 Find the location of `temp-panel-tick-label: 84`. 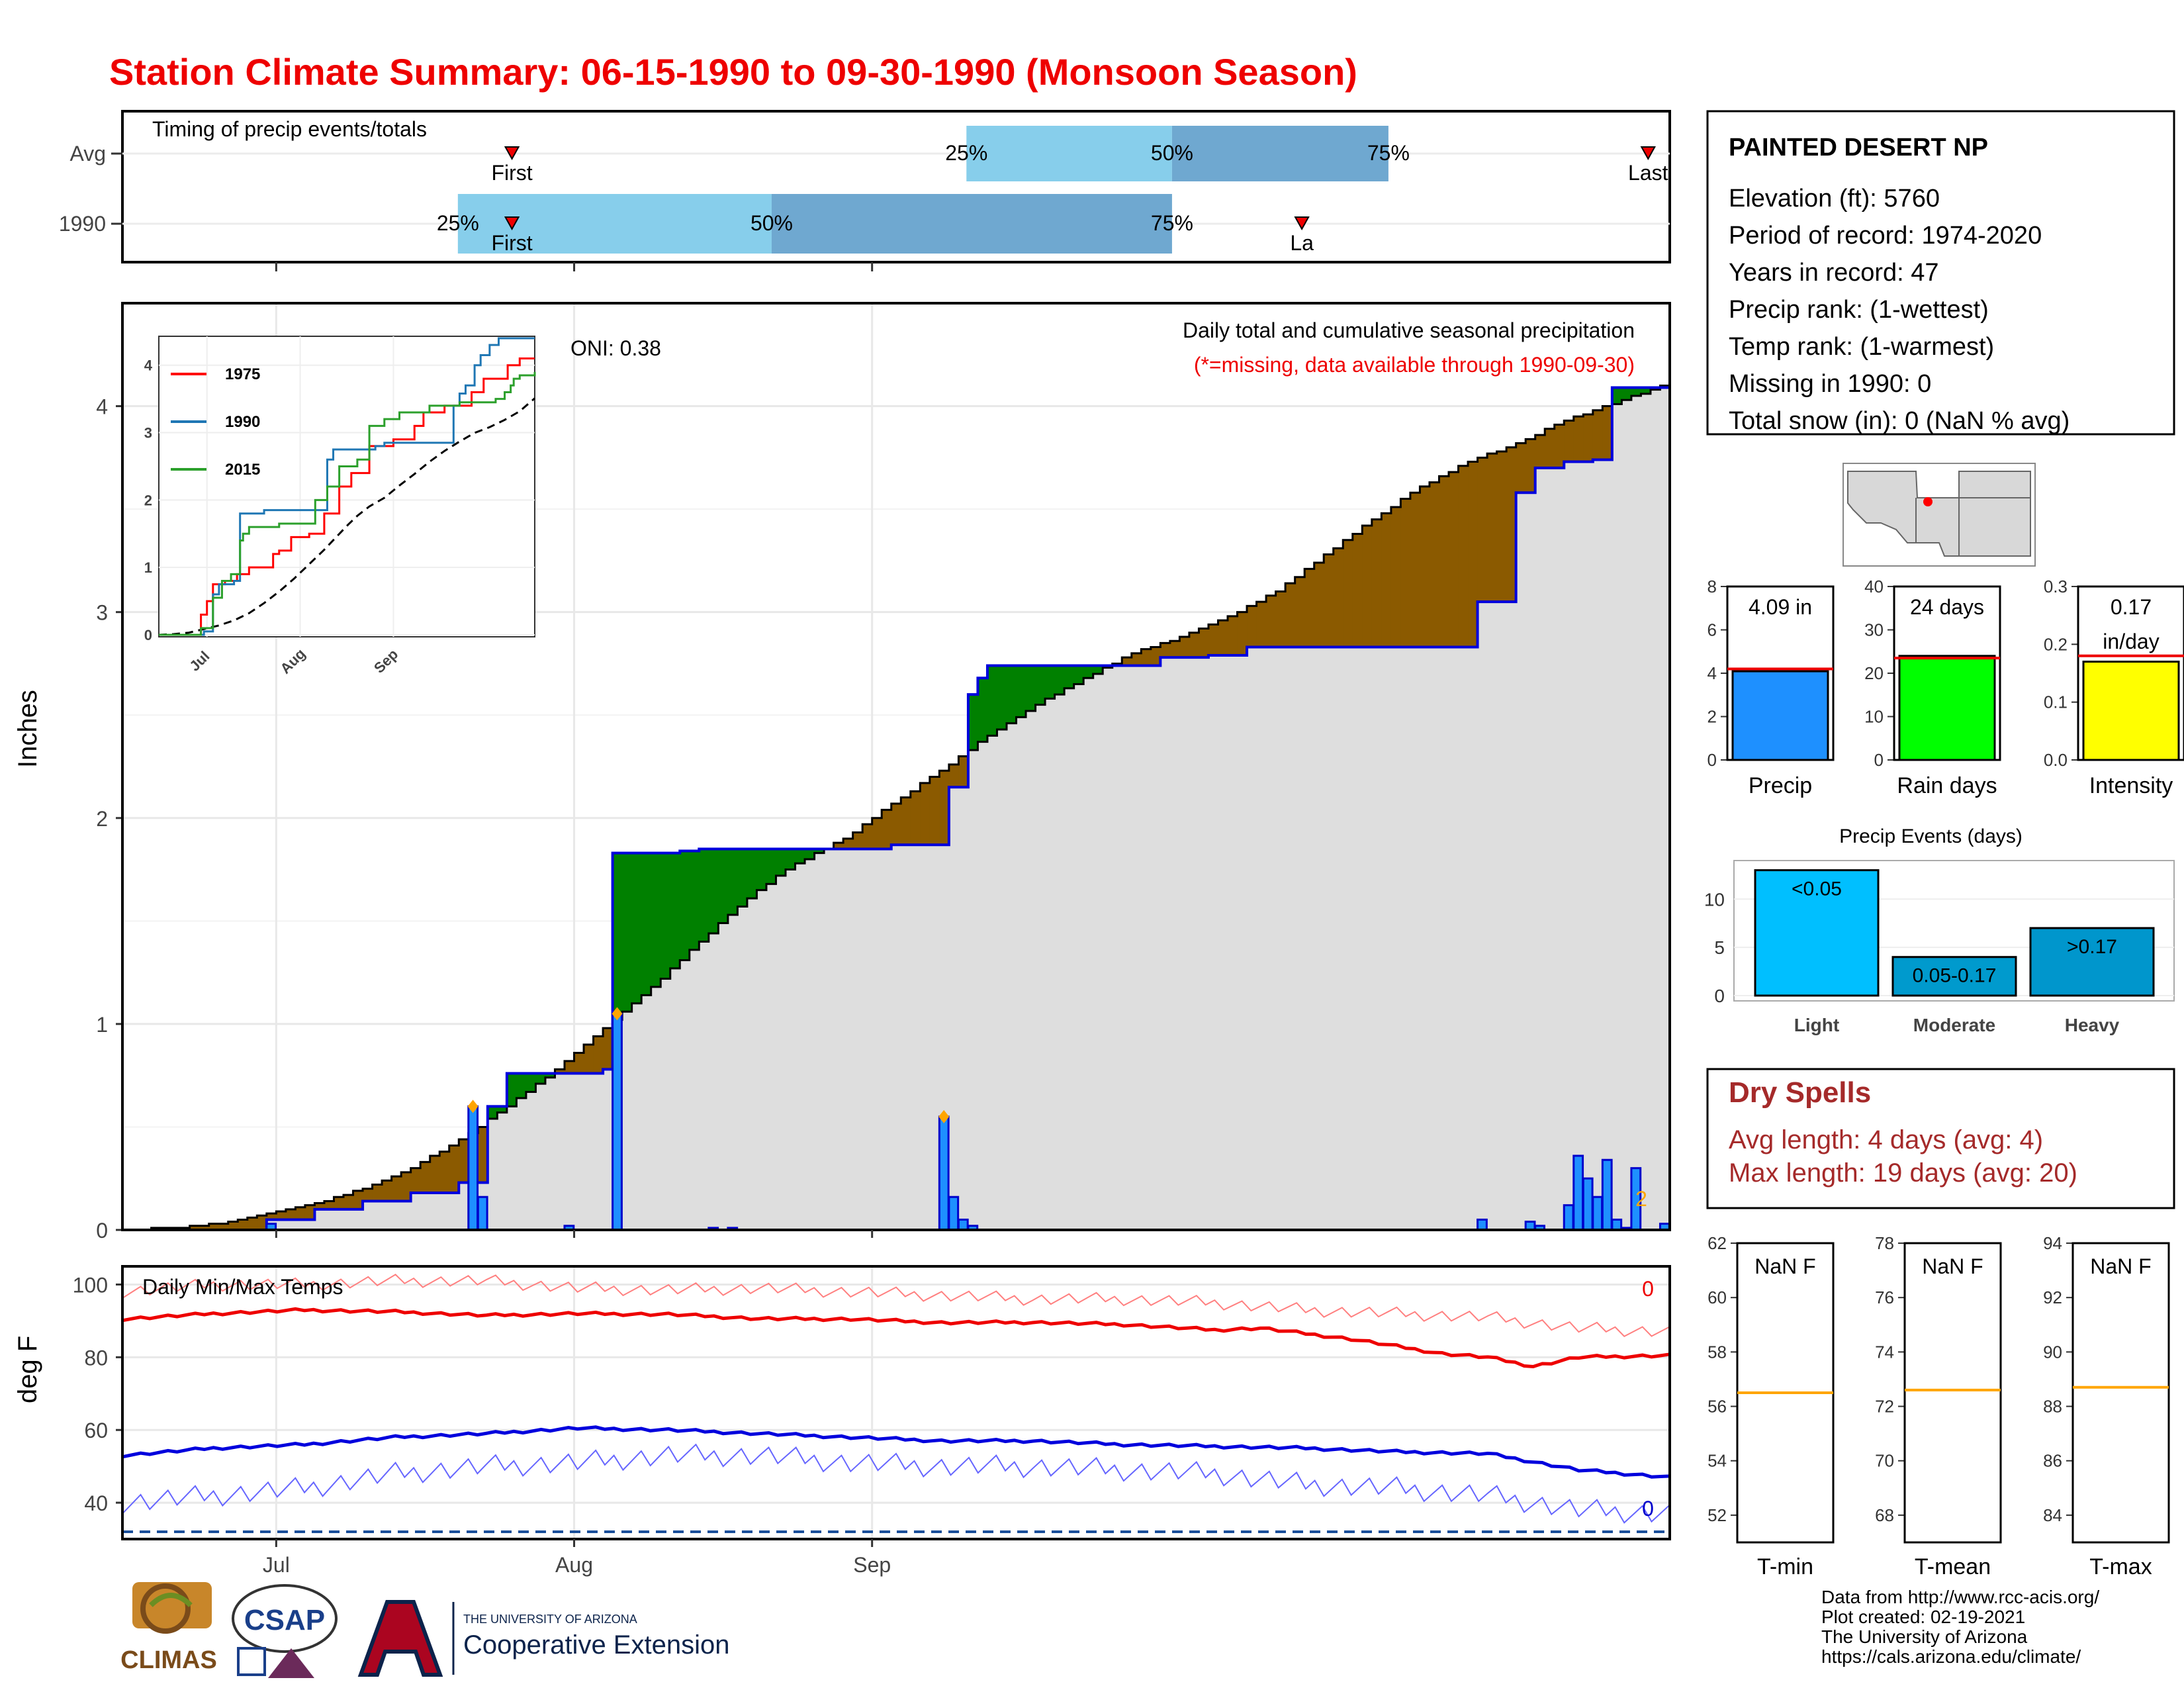

temp-panel-tick-label: 84 is located at coordinates (2052, 1515).